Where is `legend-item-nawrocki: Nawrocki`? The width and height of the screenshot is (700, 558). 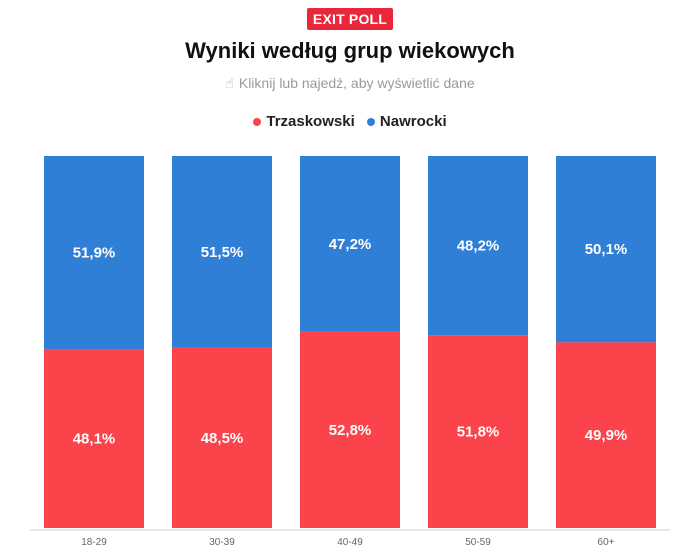
legend-item-nawrocki: Nawrocki is located at coordinates (406, 122).